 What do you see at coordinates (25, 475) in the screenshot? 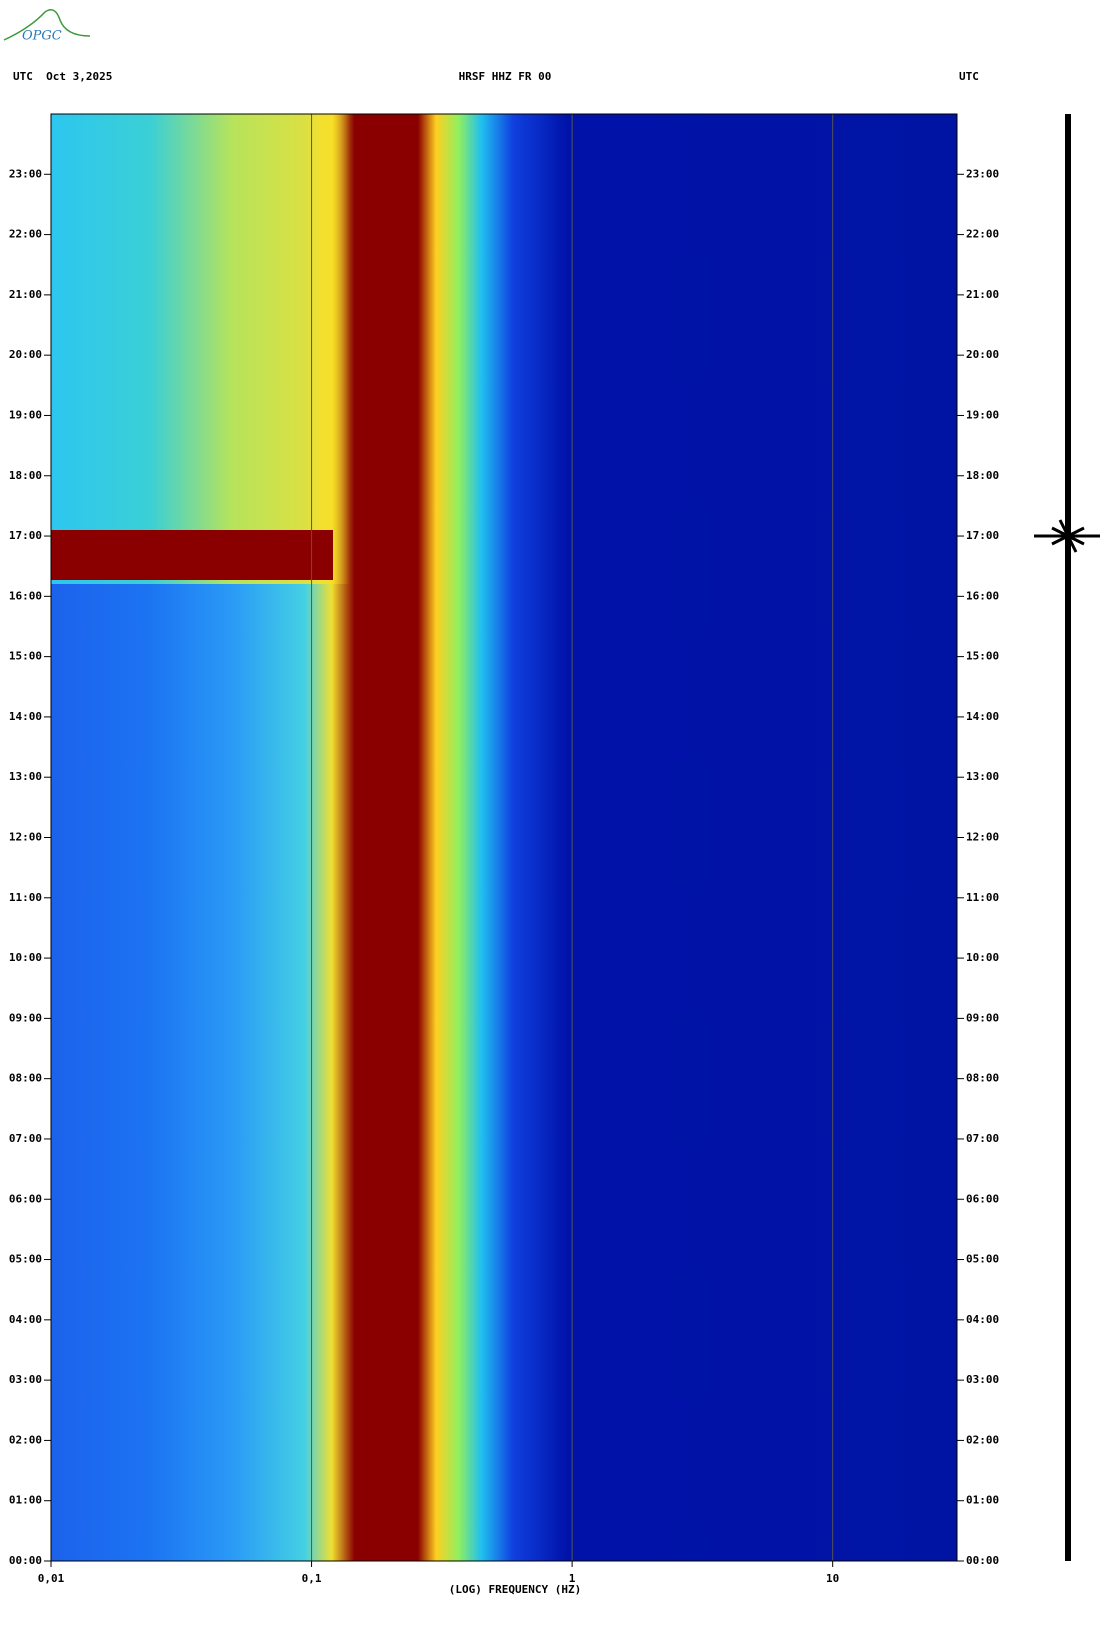
I see `y-tick-label-left: 18:00` at bounding box center [25, 475].